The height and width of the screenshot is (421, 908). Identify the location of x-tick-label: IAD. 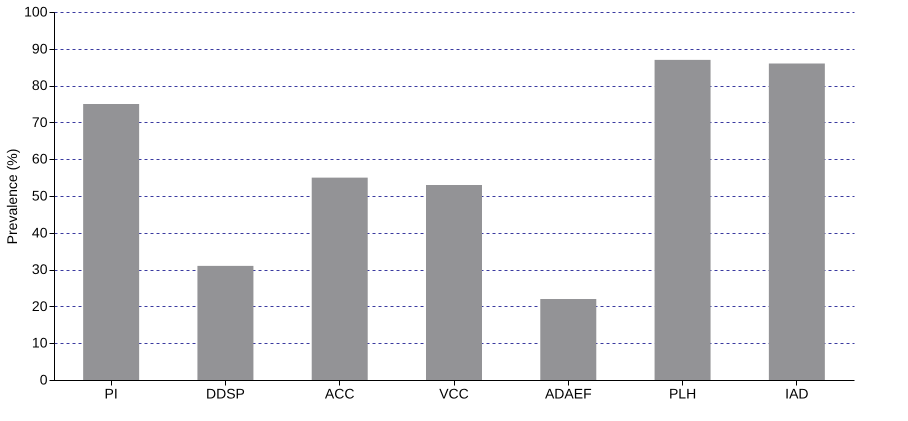
(797, 394).